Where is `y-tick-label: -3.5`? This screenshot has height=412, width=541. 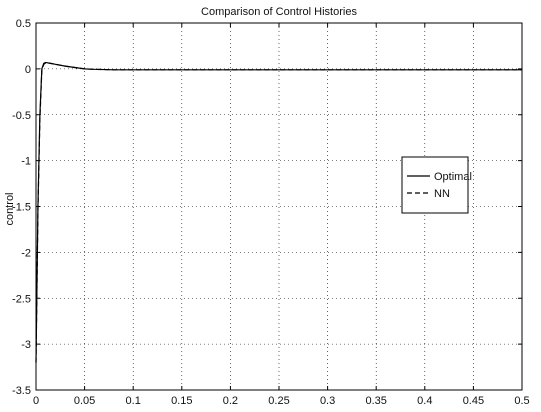 y-tick-label: -3.5 is located at coordinates (21, 391).